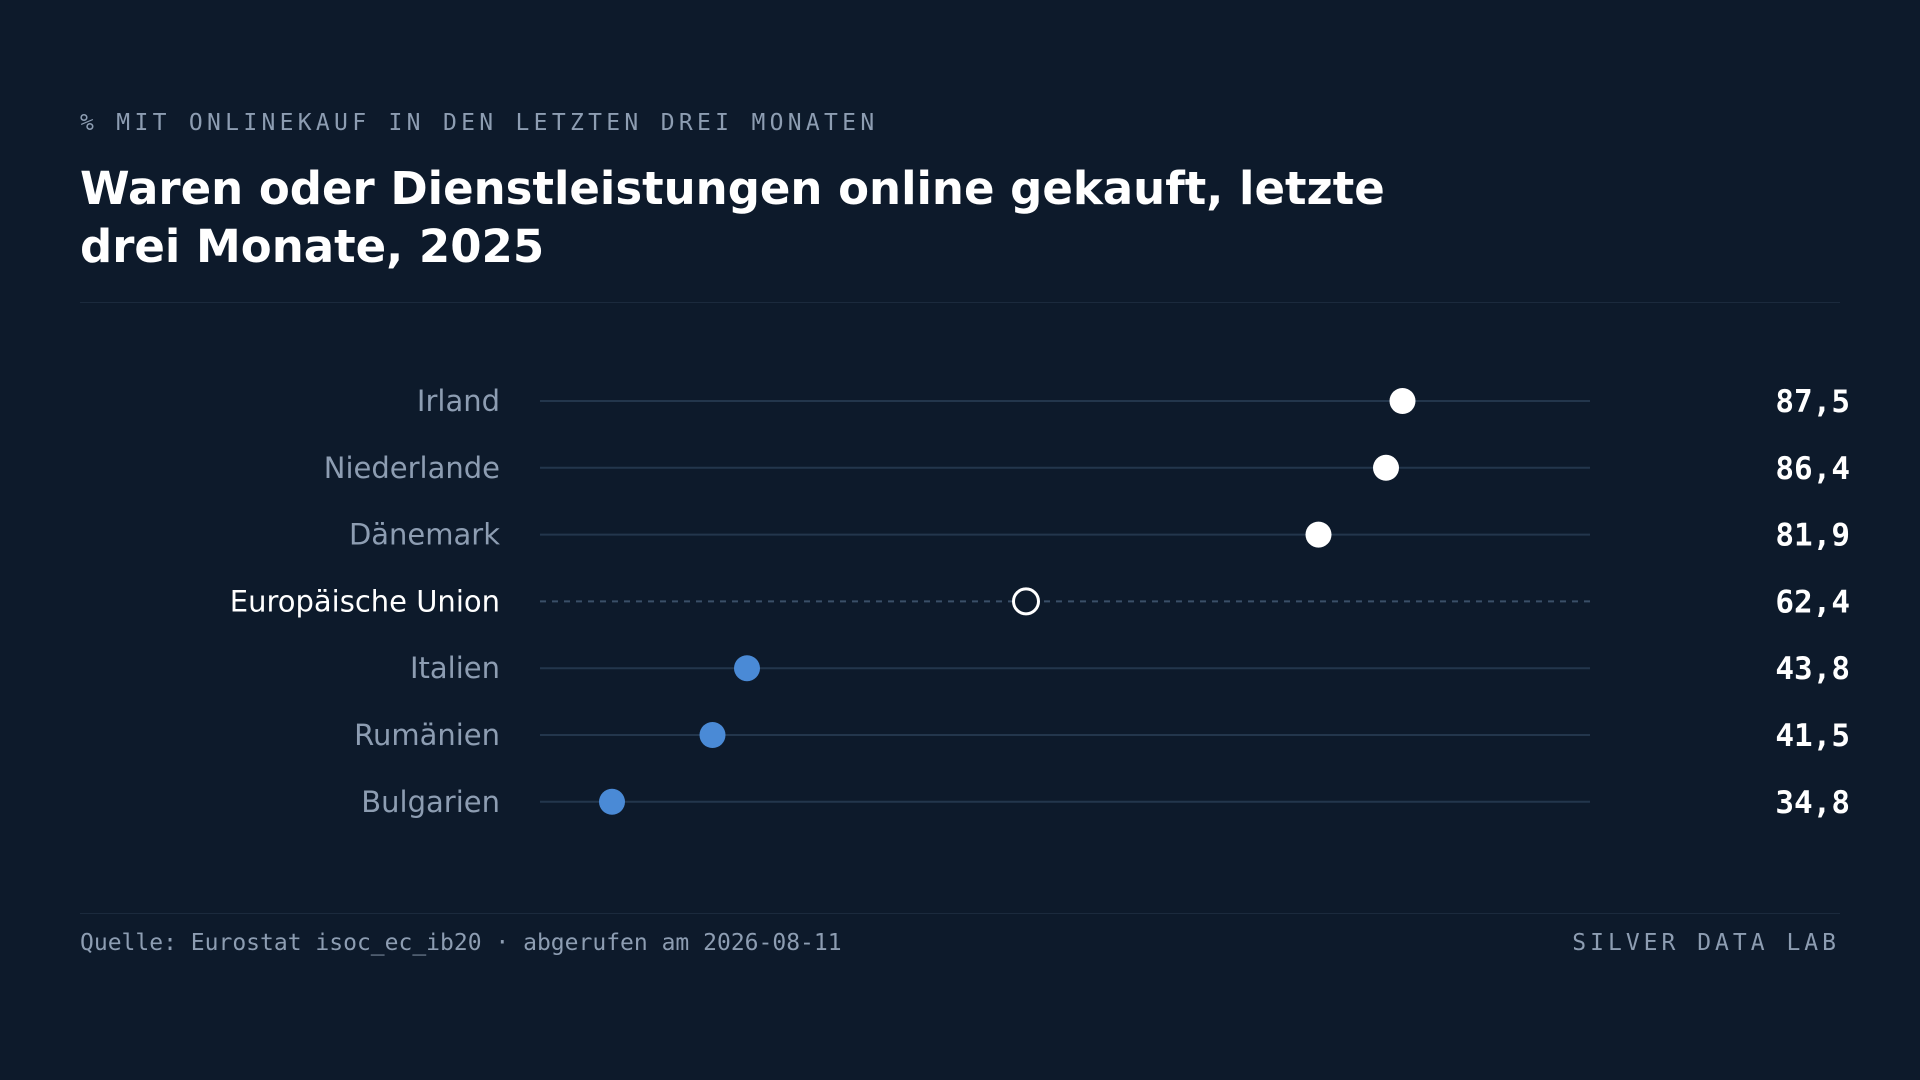 This screenshot has width=1920, height=1080. I want to click on data-point-dänemark, so click(1318, 534).